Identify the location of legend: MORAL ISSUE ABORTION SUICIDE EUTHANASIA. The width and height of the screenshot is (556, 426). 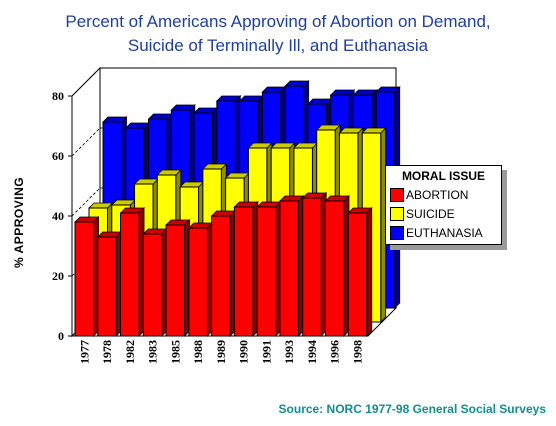
(443, 205).